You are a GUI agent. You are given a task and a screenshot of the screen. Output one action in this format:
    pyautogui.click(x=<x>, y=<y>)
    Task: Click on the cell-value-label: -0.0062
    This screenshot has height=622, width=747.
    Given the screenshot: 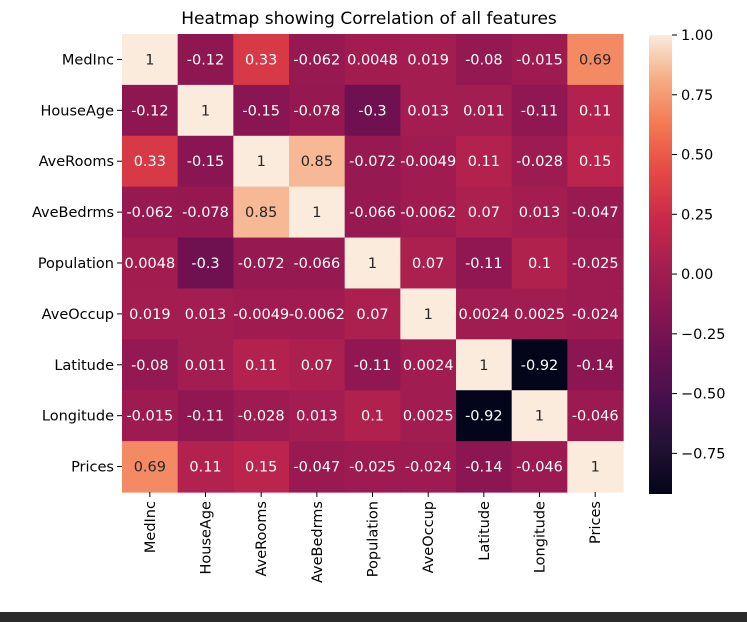 What is the action you would take?
    pyautogui.click(x=428, y=213)
    